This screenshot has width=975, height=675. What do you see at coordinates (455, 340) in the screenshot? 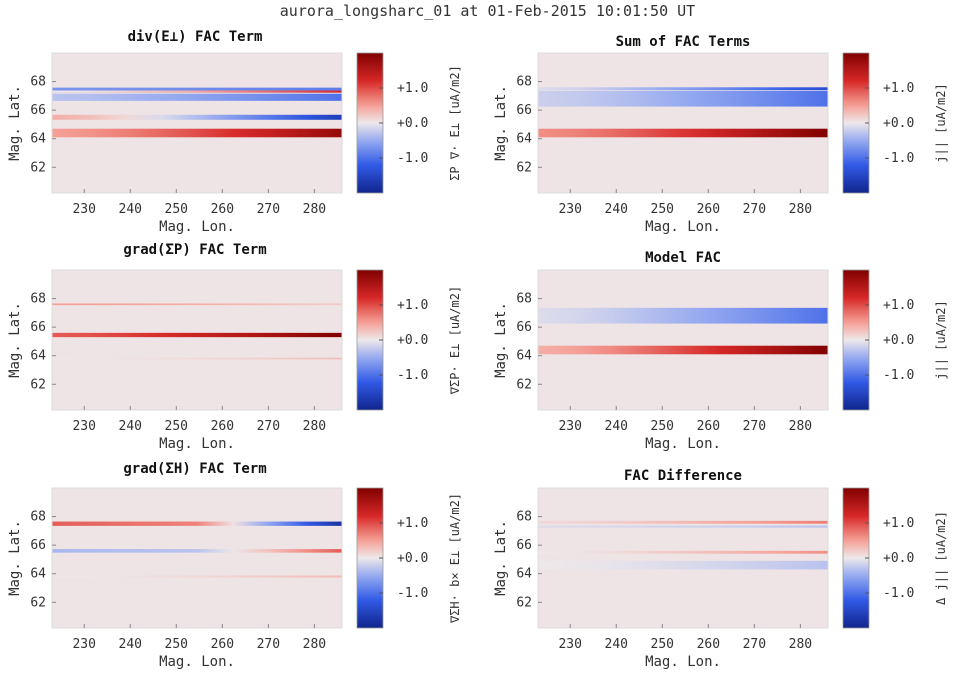
I see `colorbar-label: ∇ΣP· E⊥ [uA/m2]` at bounding box center [455, 340].